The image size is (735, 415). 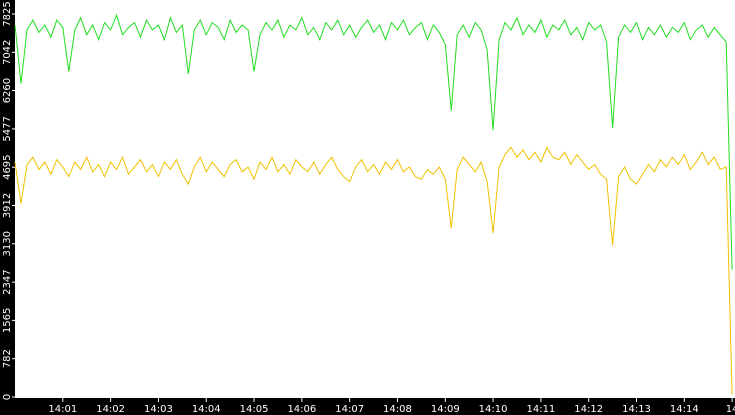 I want to click on y-tick-label: 4695, so click(x=7, y=166).